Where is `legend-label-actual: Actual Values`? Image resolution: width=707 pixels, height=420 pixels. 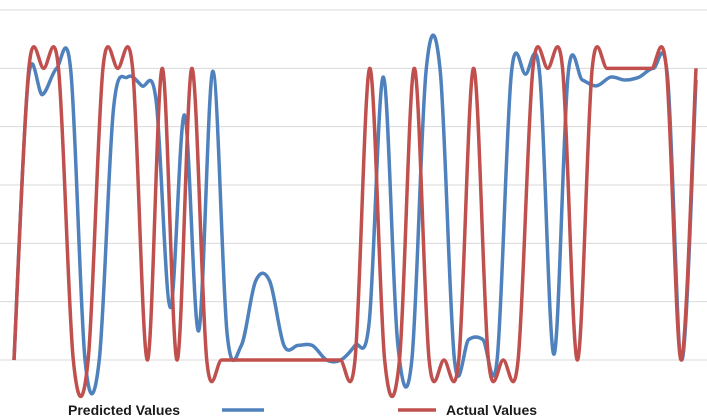 legend-label-actual: Actual Values is located at coordinates (491, 410).